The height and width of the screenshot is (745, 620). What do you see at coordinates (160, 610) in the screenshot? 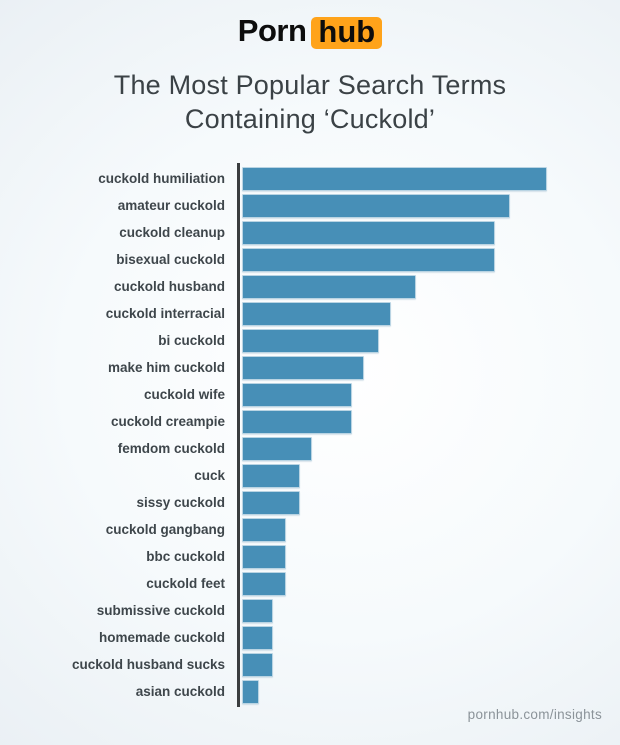
I see `bar-label: submissive cuckold` at bounding box center [160, 610].